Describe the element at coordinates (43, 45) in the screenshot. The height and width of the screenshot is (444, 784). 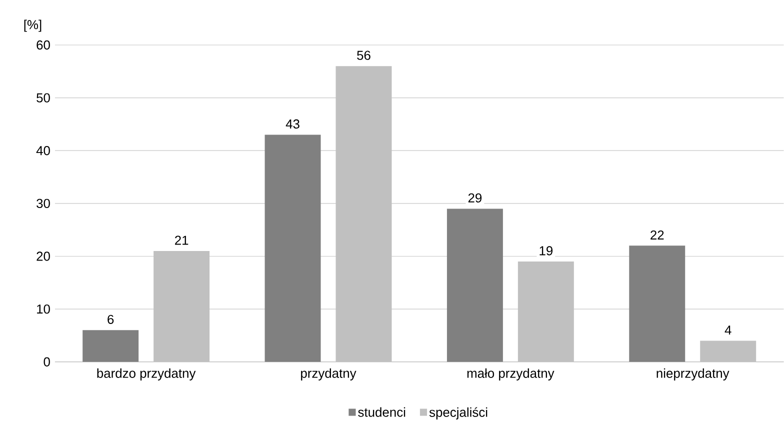
I see `y-tick-label: 60` at that location.